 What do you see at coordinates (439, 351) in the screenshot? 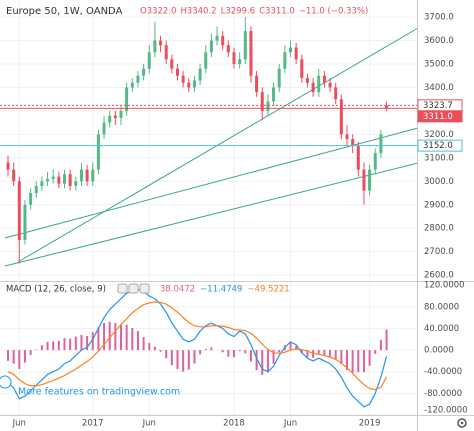
I see `y-tick-label: 0.0000` at bounding box center [439, 351].